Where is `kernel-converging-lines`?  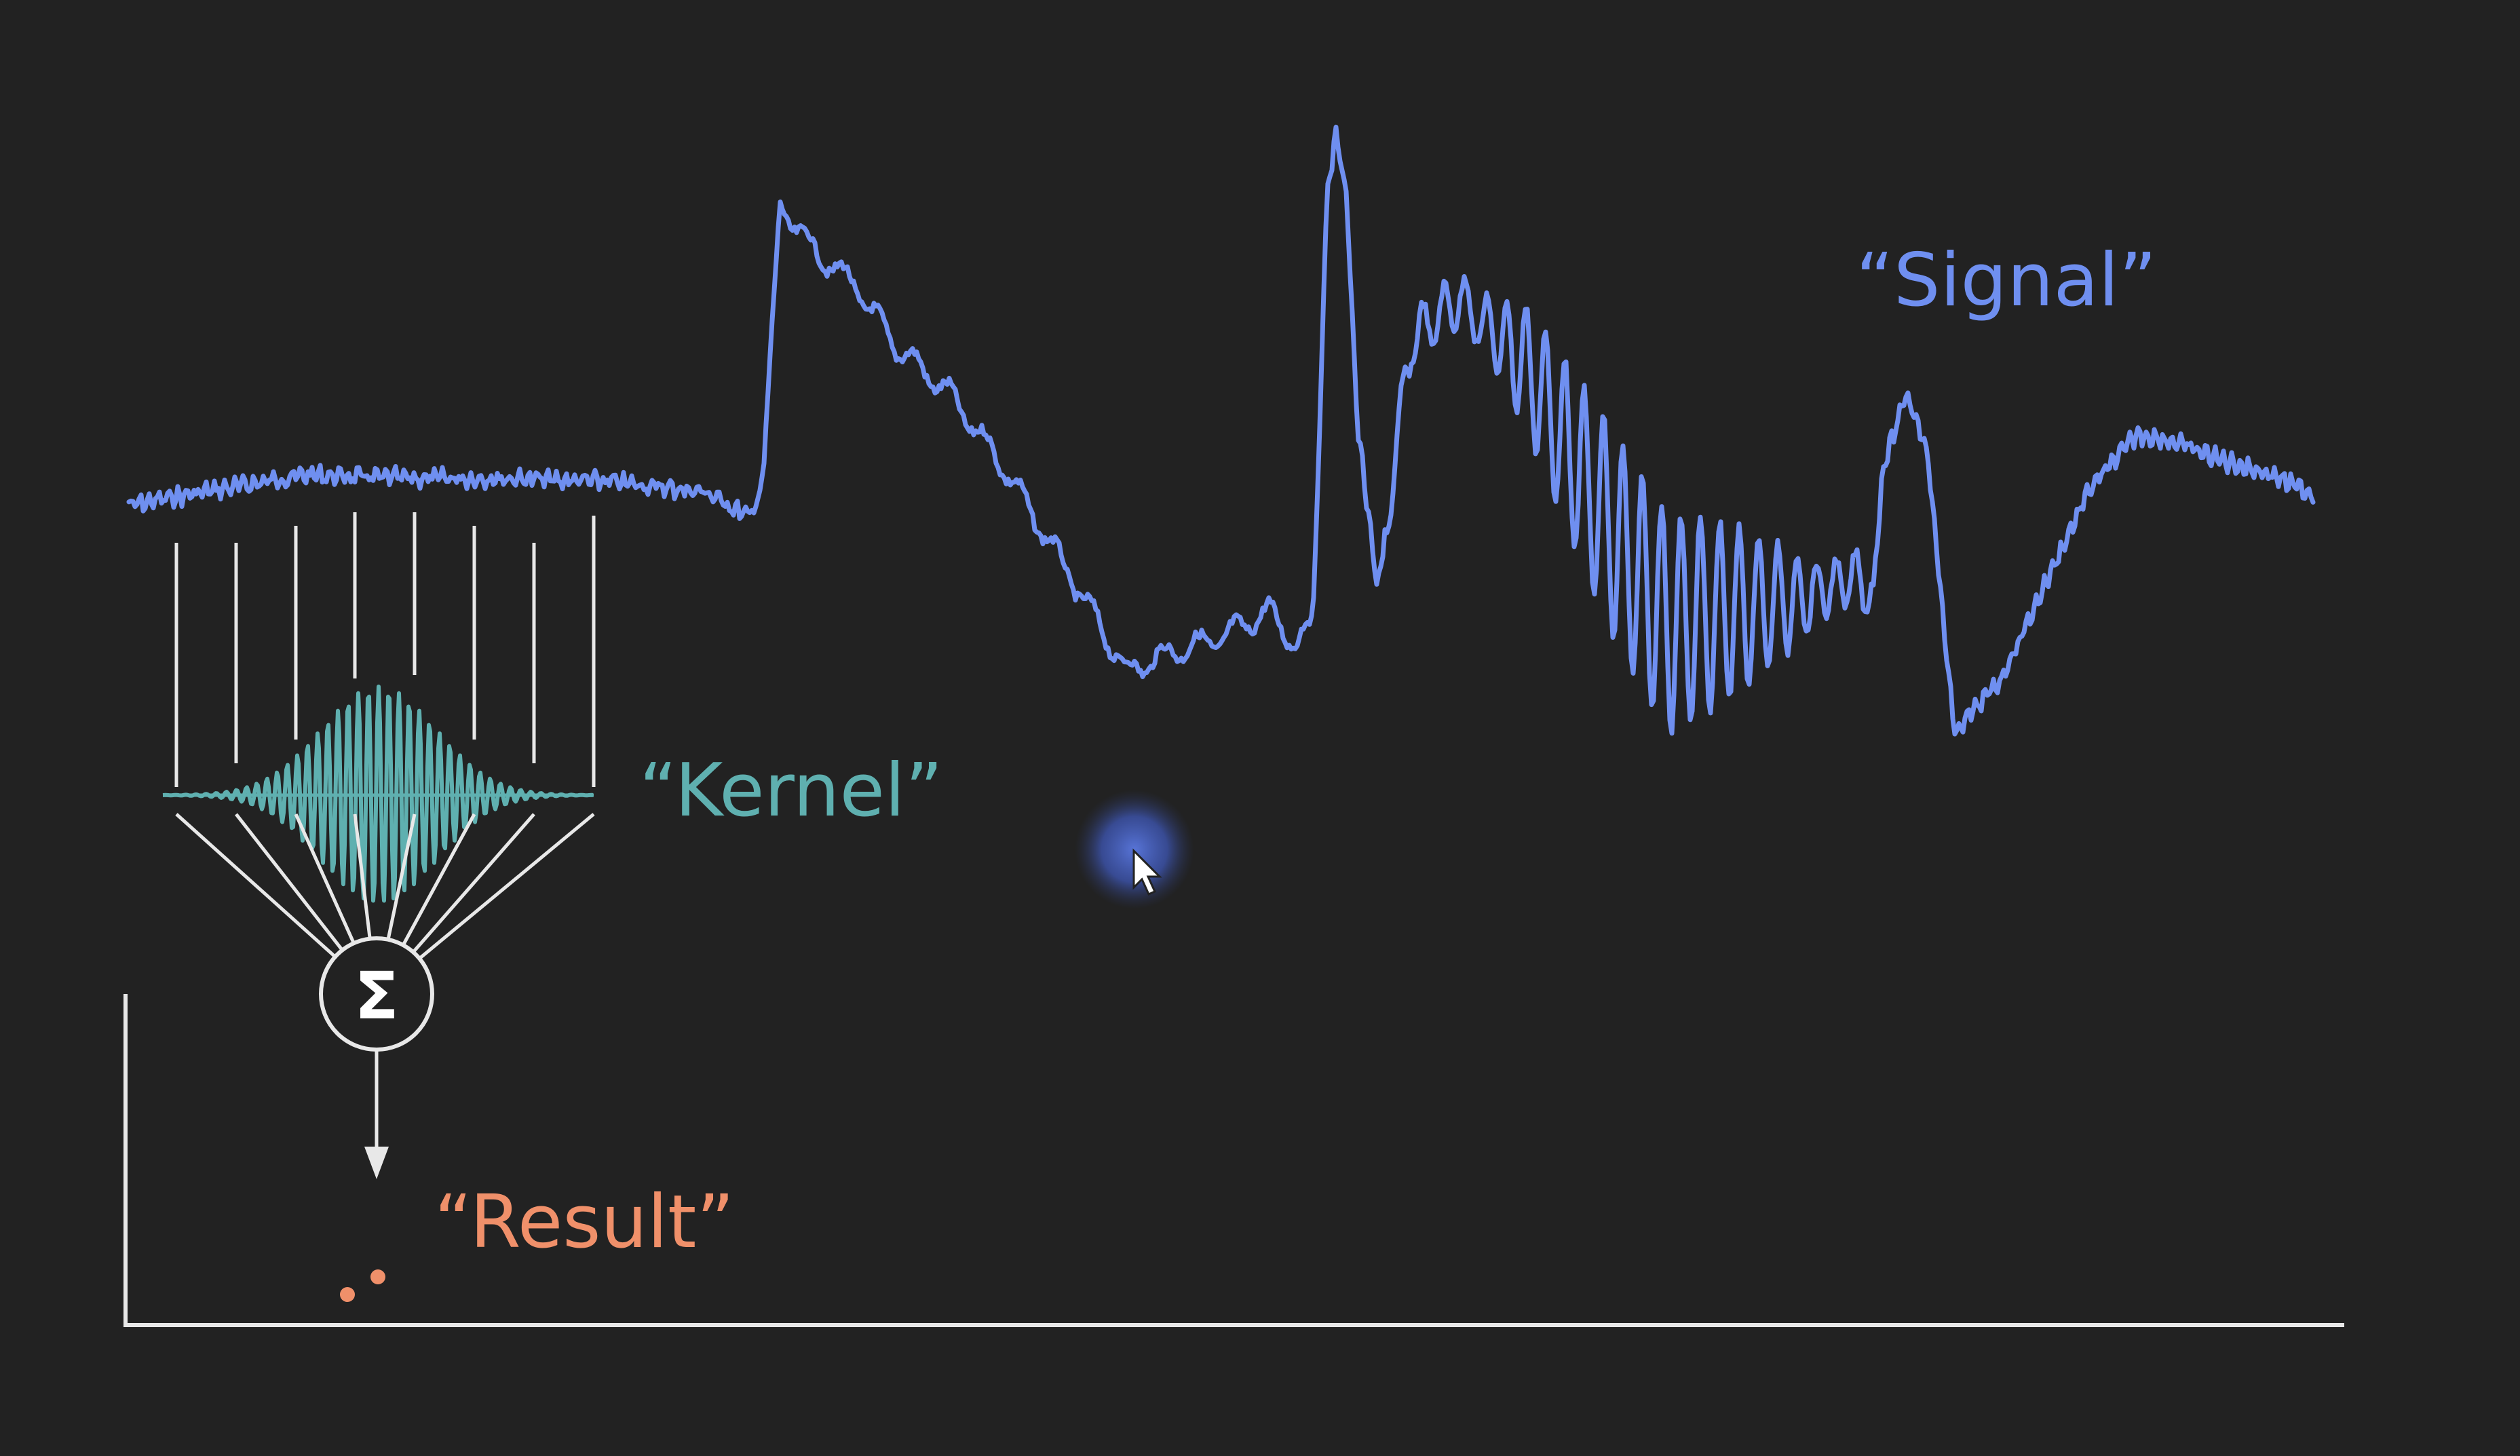
kernel-converging-lines is located at coordinates (385, 887).